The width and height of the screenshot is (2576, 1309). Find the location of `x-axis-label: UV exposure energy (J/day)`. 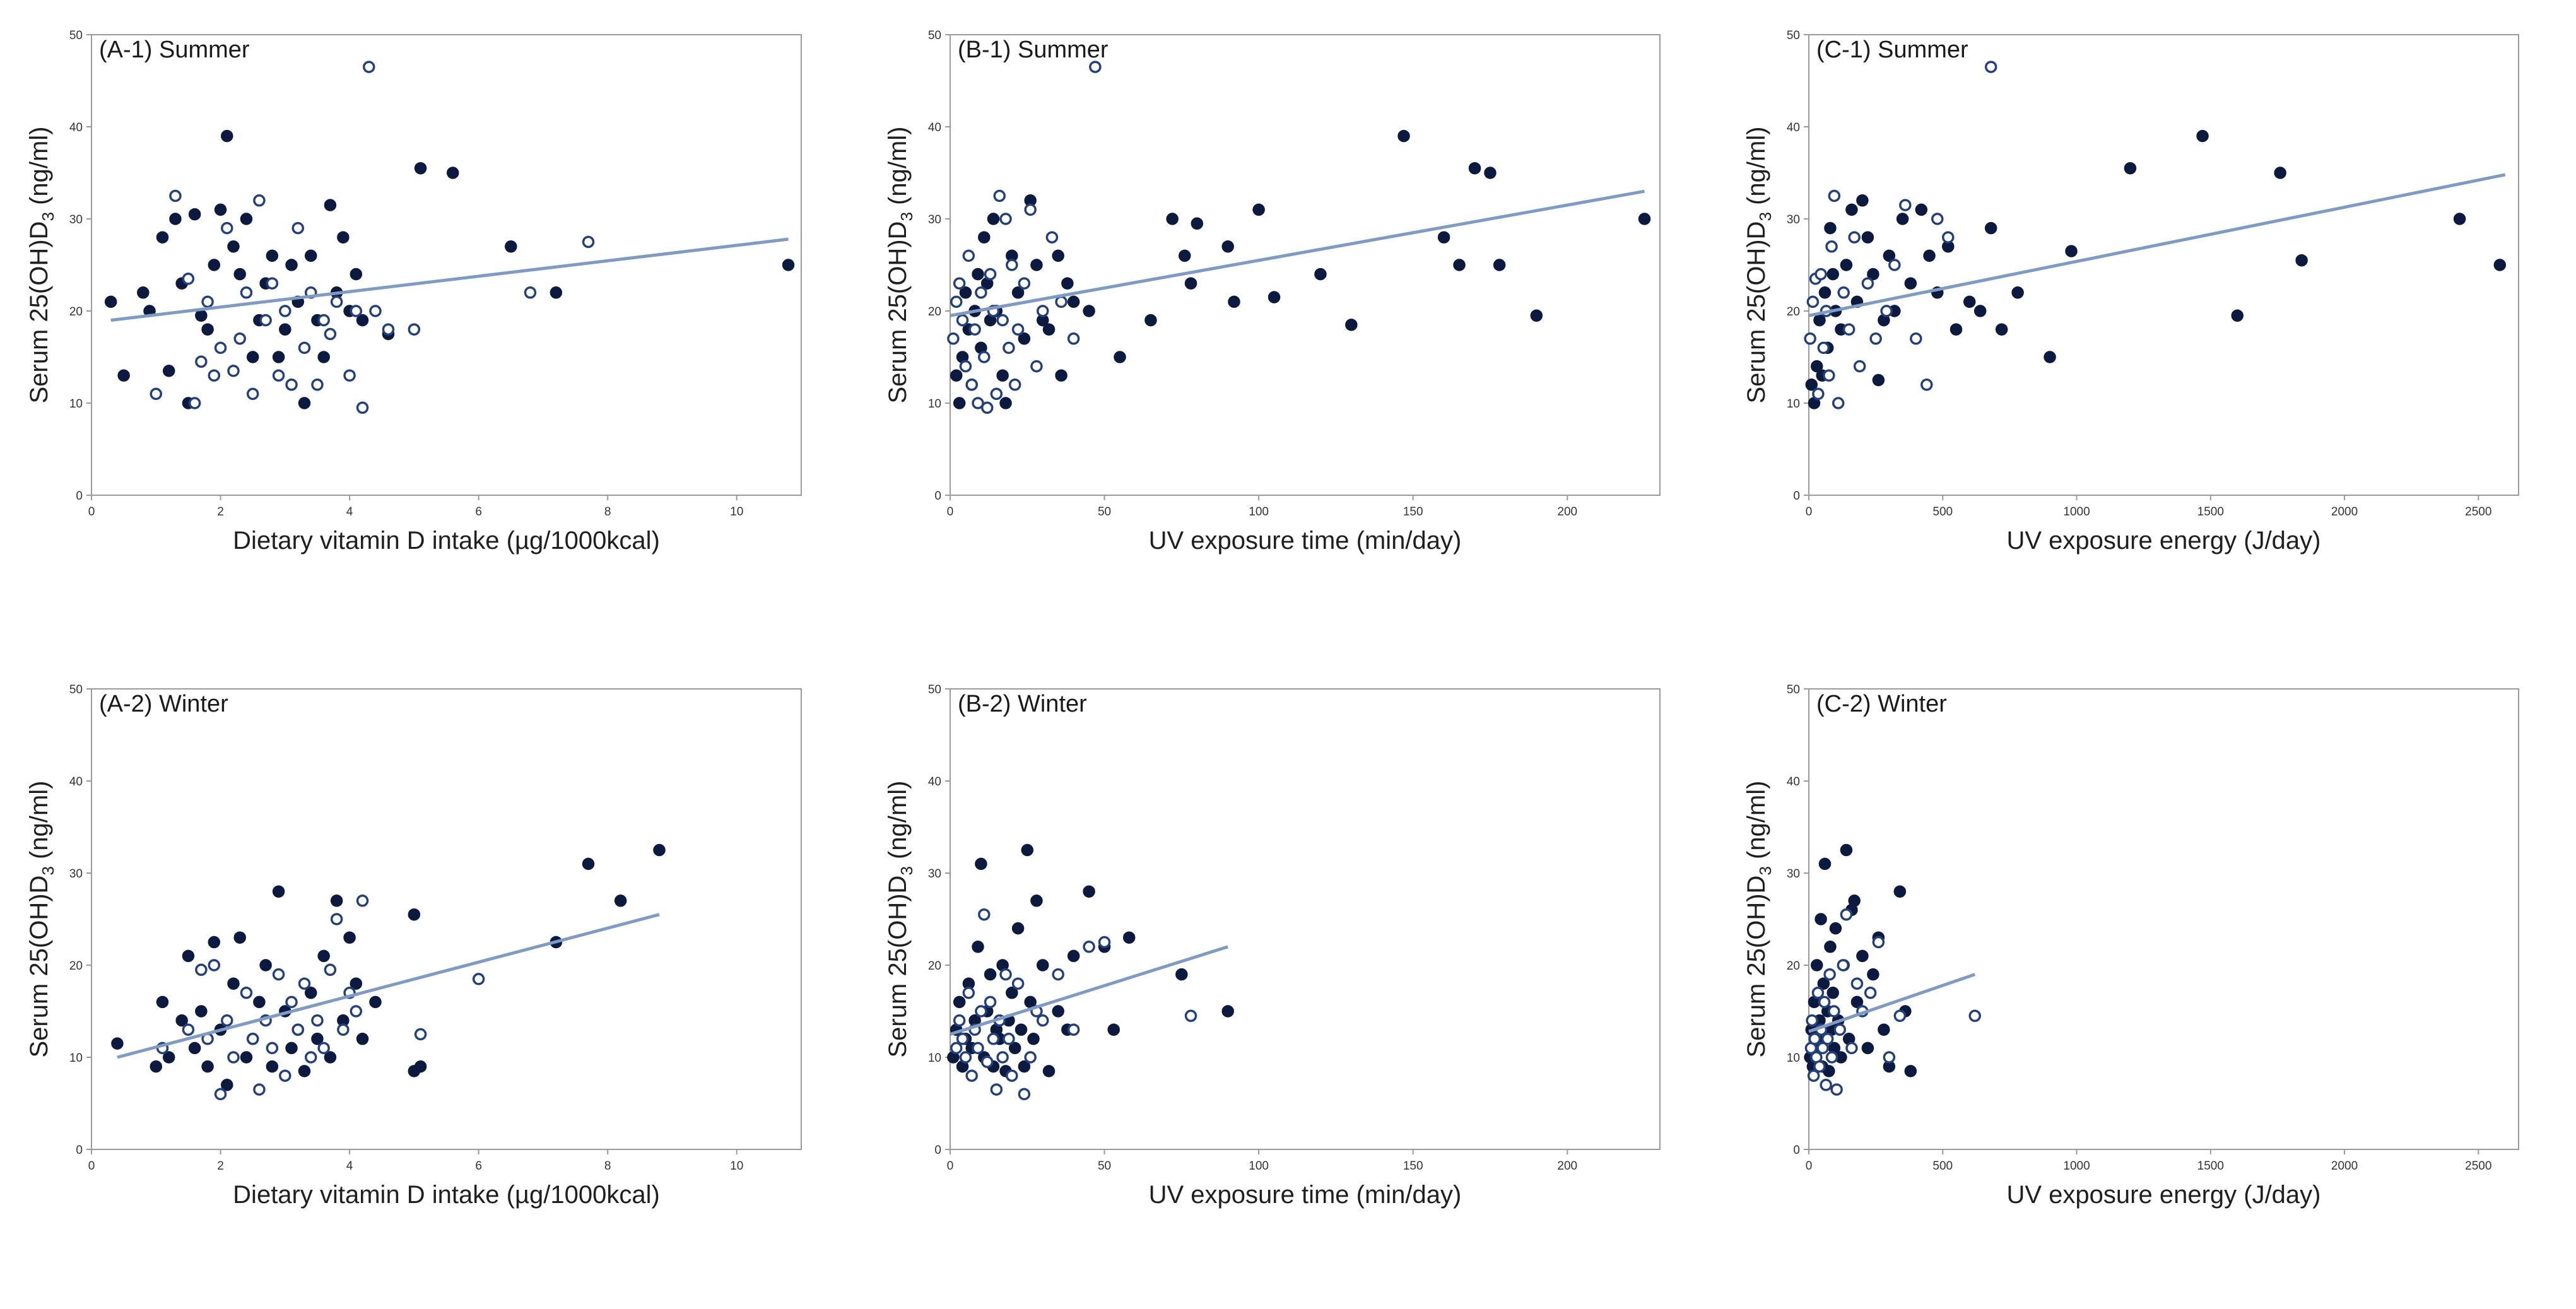

x-axis-label: UV exposure energy (J/day) is located at coordinates (2163, 541).